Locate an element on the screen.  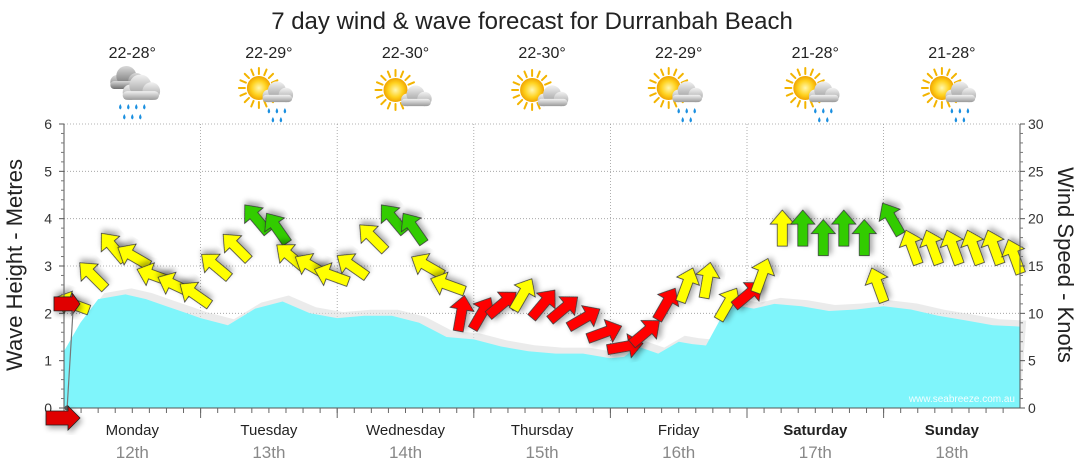
day-name-label: Monday is located at coordinates (133, 430).